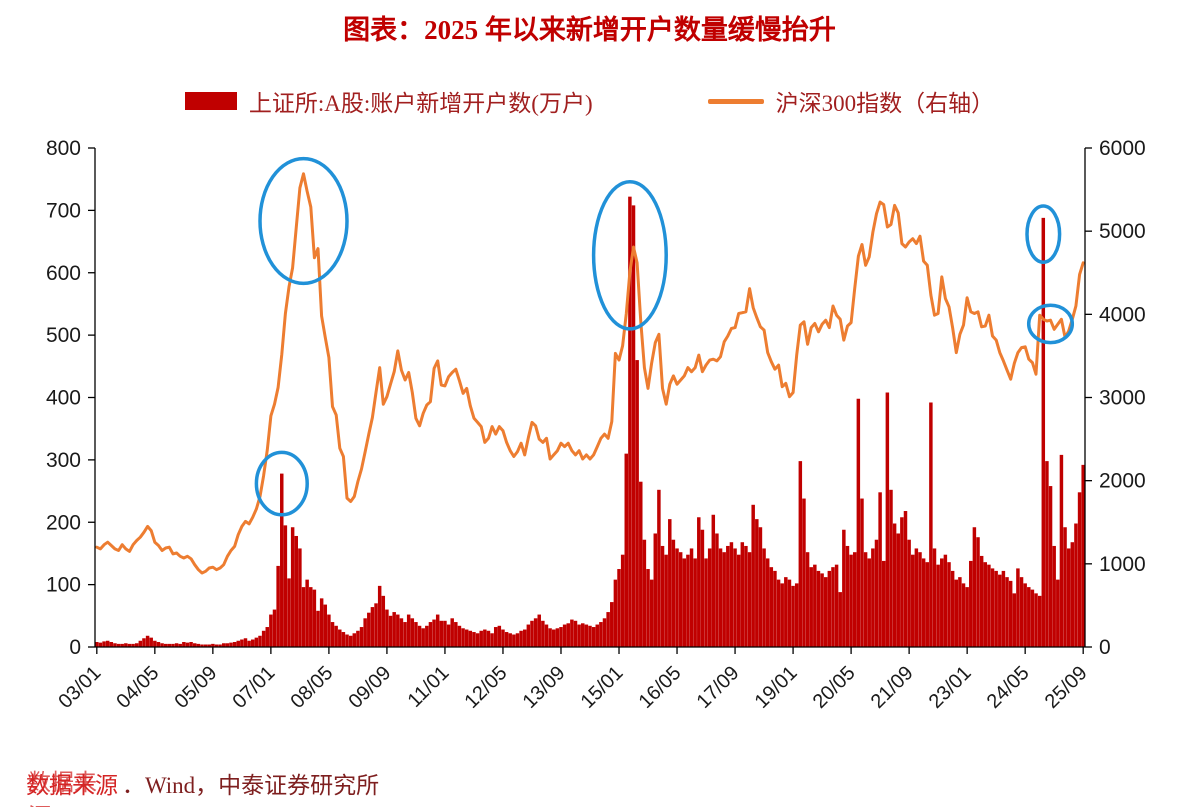 This screenshot has height=807, width=1179. I want to click on x-axis-label: 07/01, so click(253, 687).